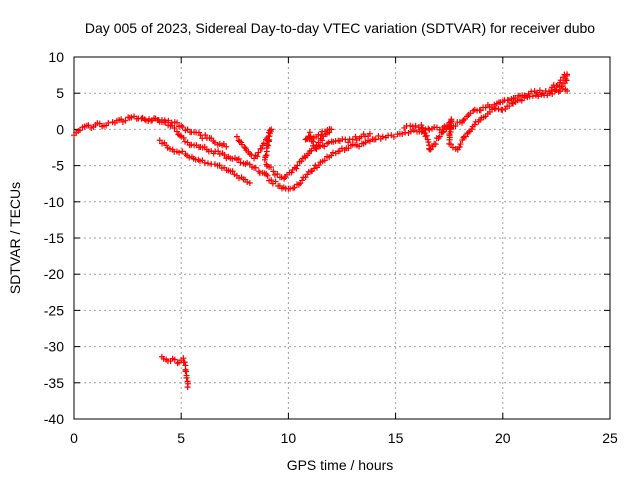 This screenshot has width=640, height=480. Describe the element at coordinates (289, 438) in the screenshot. I see `x-tick-label: 10` at that location.